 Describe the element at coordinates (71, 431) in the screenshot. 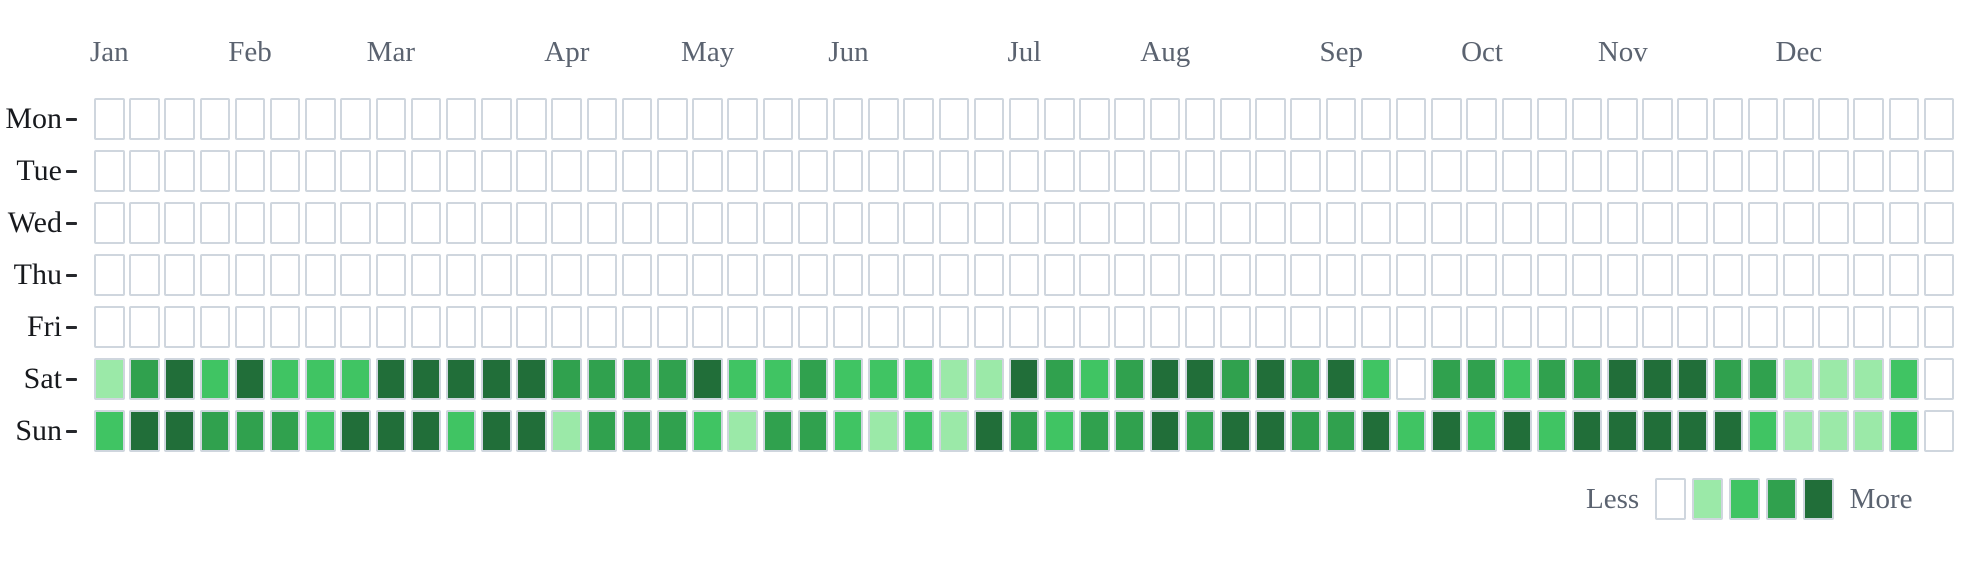

I see `weekday-tick` at that location.